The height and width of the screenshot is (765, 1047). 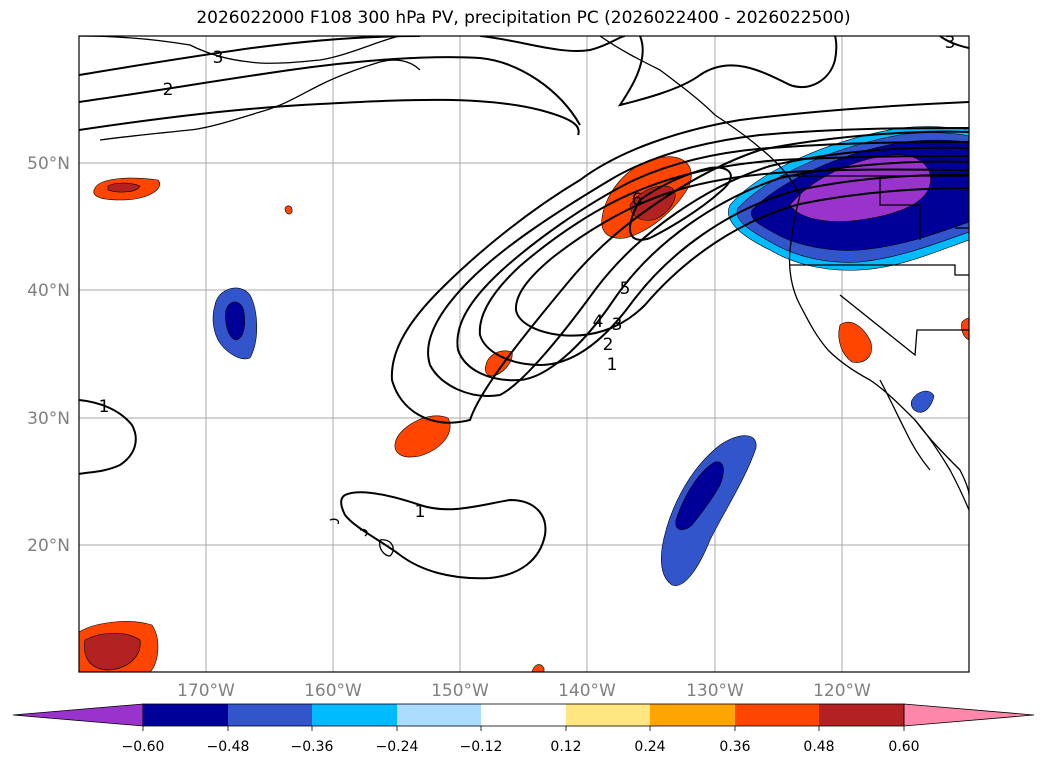 I want to click on colorbar-tick-label: −0.36, so click(x=312, y=747).